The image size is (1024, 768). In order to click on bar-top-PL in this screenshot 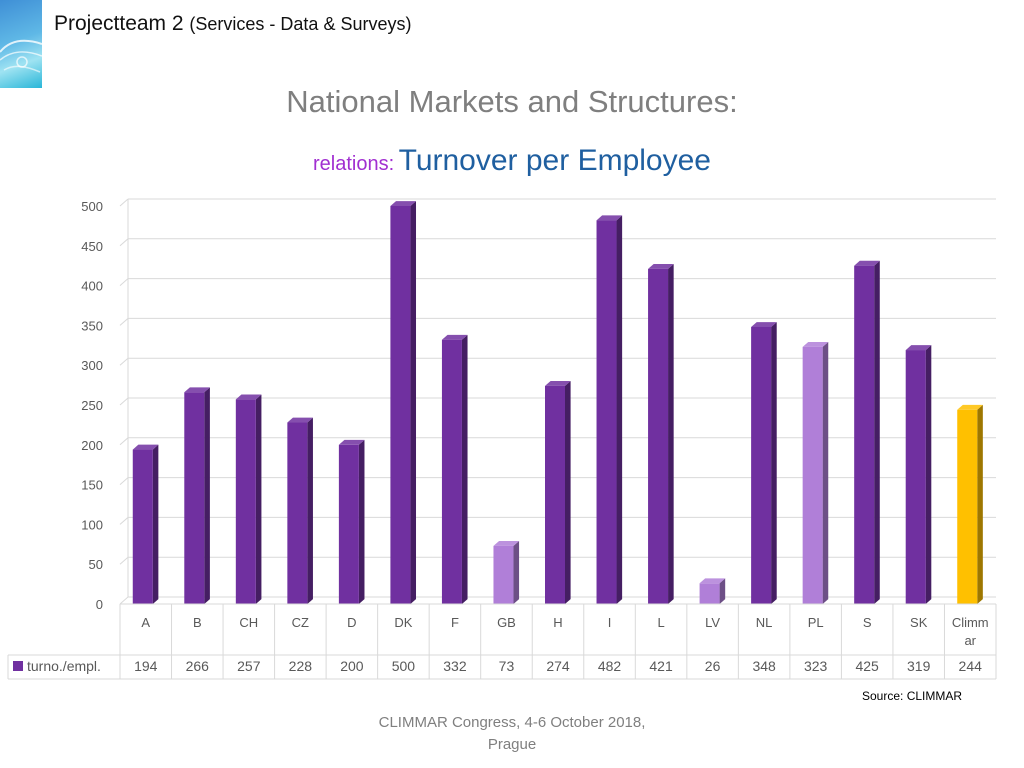, I will do `click(815, 344)`.